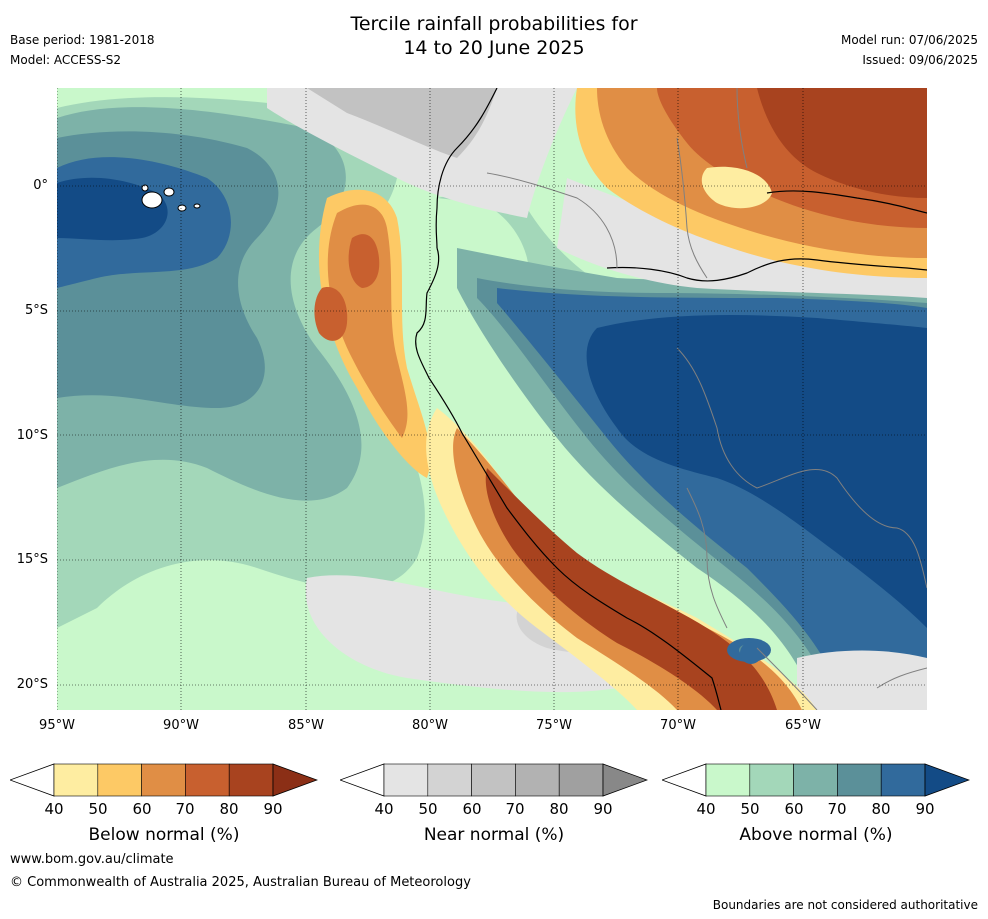  What do you see at coordinates (92, 859) in the screenshot?
I see `website-link: www.bom.gov.au/climate` at bounding box center [92, 859].